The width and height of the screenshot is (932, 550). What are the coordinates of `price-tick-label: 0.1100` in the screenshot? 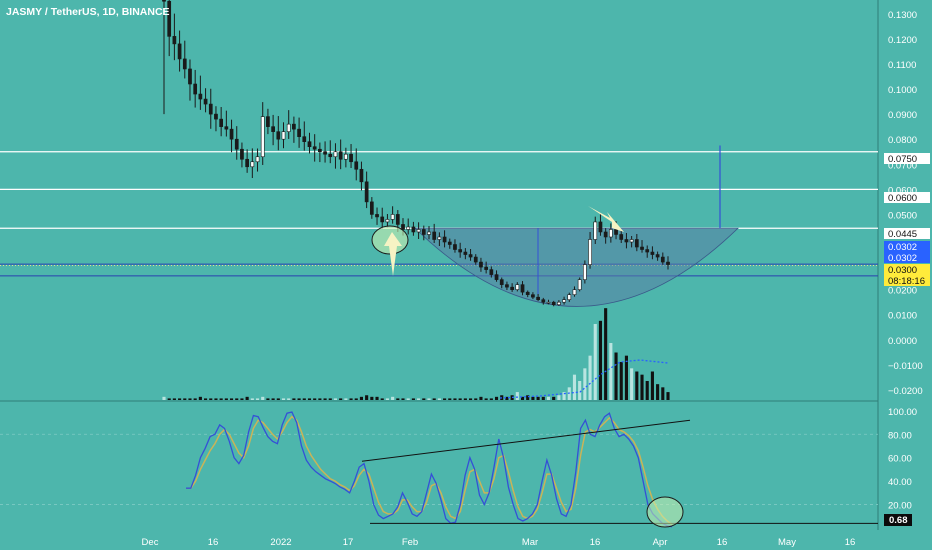 It's located at (902, 65).